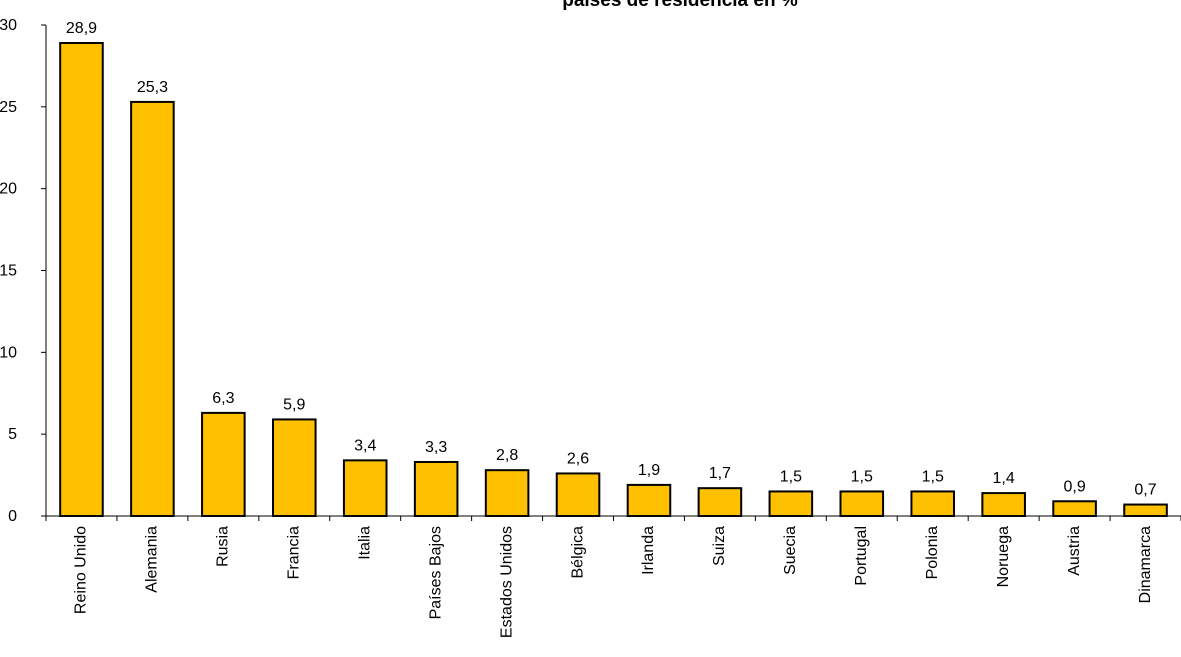 The height and width of the screenshot is (657, 1181). I want to click on category-label: Alemania, so click(152, 559).